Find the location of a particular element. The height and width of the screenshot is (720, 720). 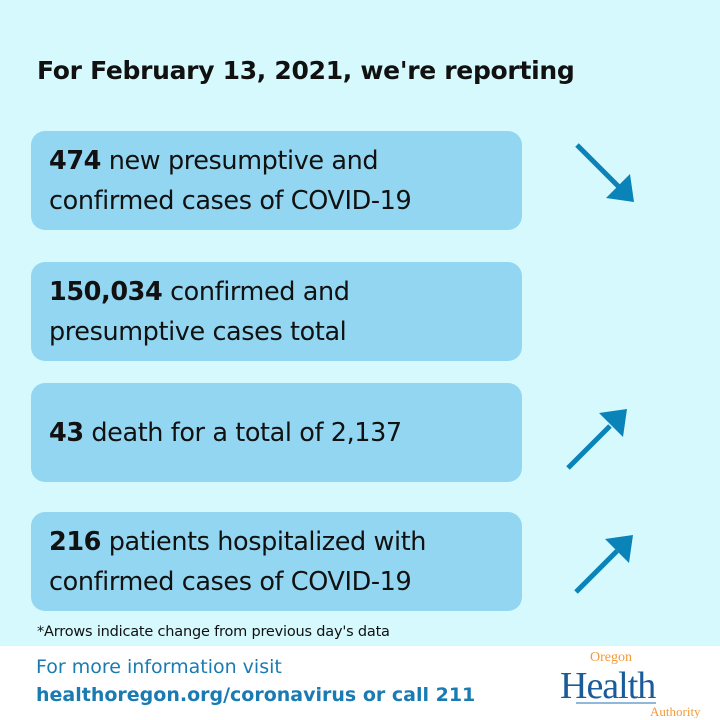

stat-number: 43 is located at coordinates (66, 432).